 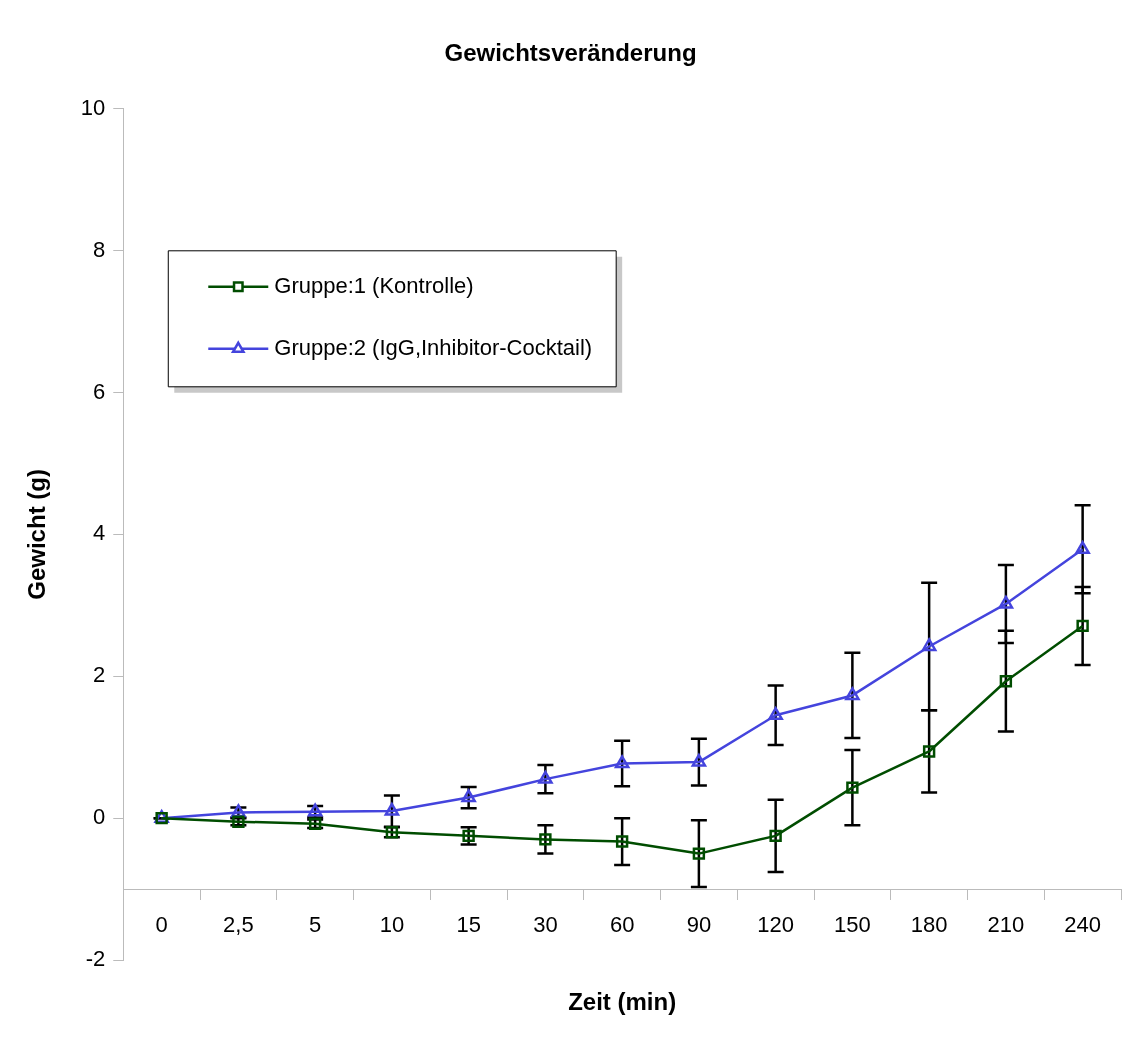 I want to click on x-tick-label: 0, so click(x=161, y=925).